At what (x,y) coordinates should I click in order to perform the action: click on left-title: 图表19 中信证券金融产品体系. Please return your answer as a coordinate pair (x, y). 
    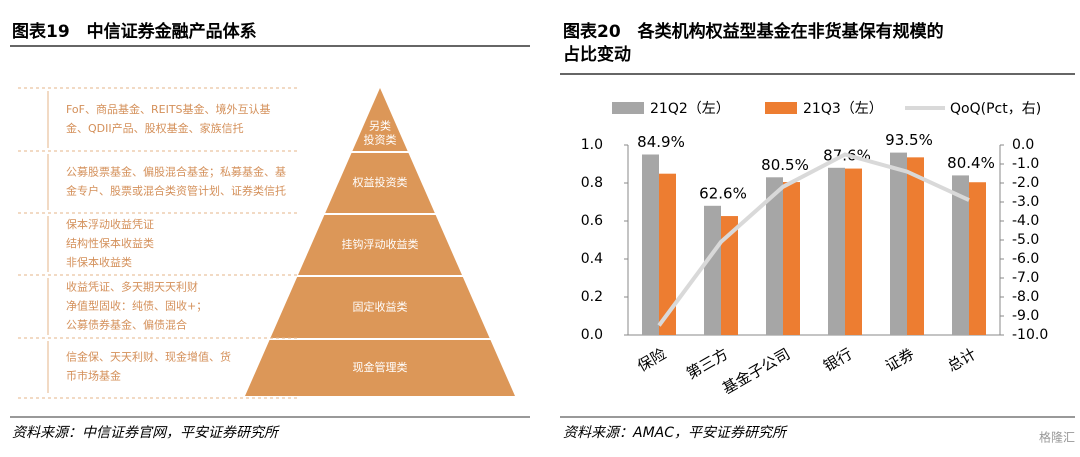
    Looking at the image, I should click on (134, 31).